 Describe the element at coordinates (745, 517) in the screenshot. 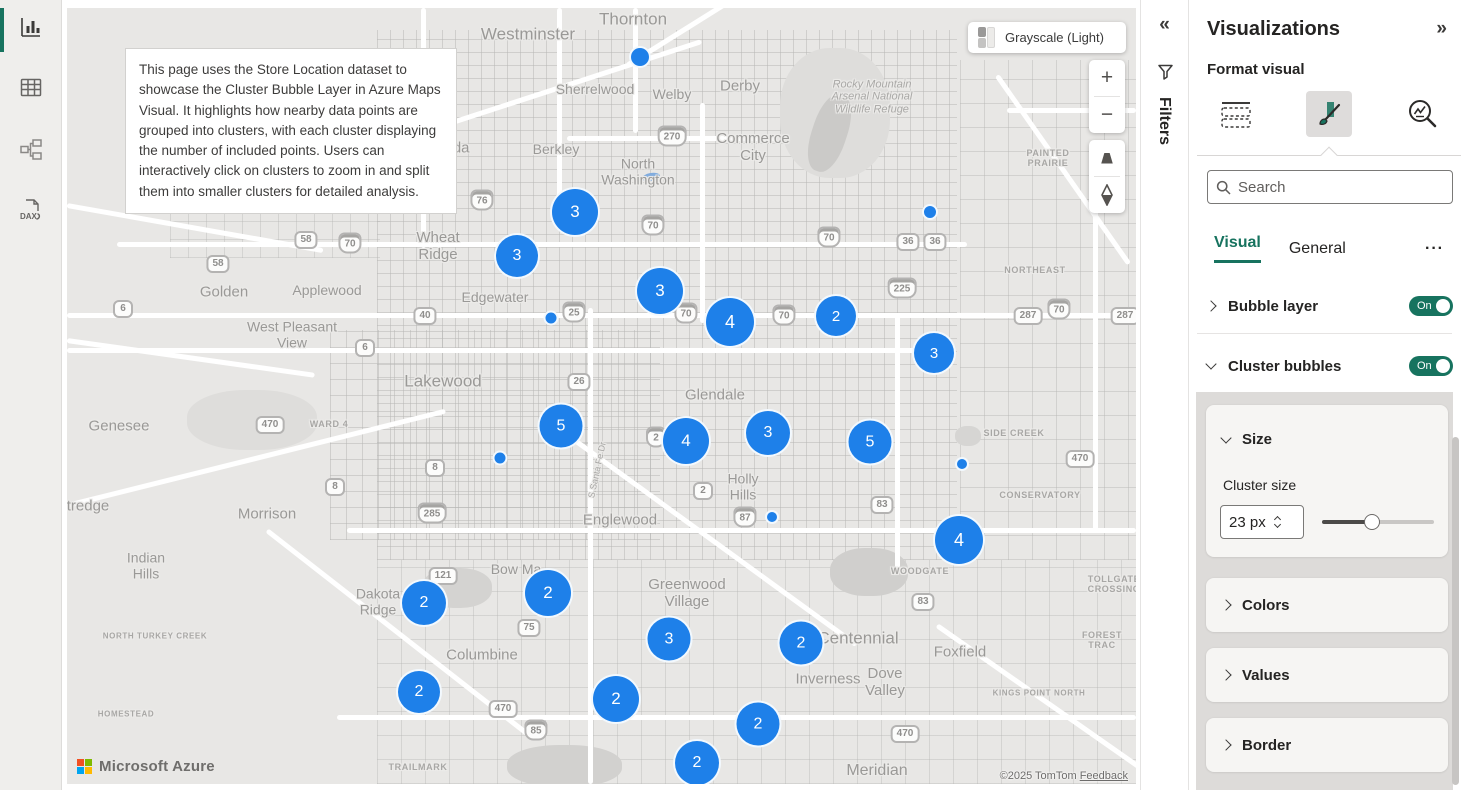

I see `road-shield: 87` at that location.